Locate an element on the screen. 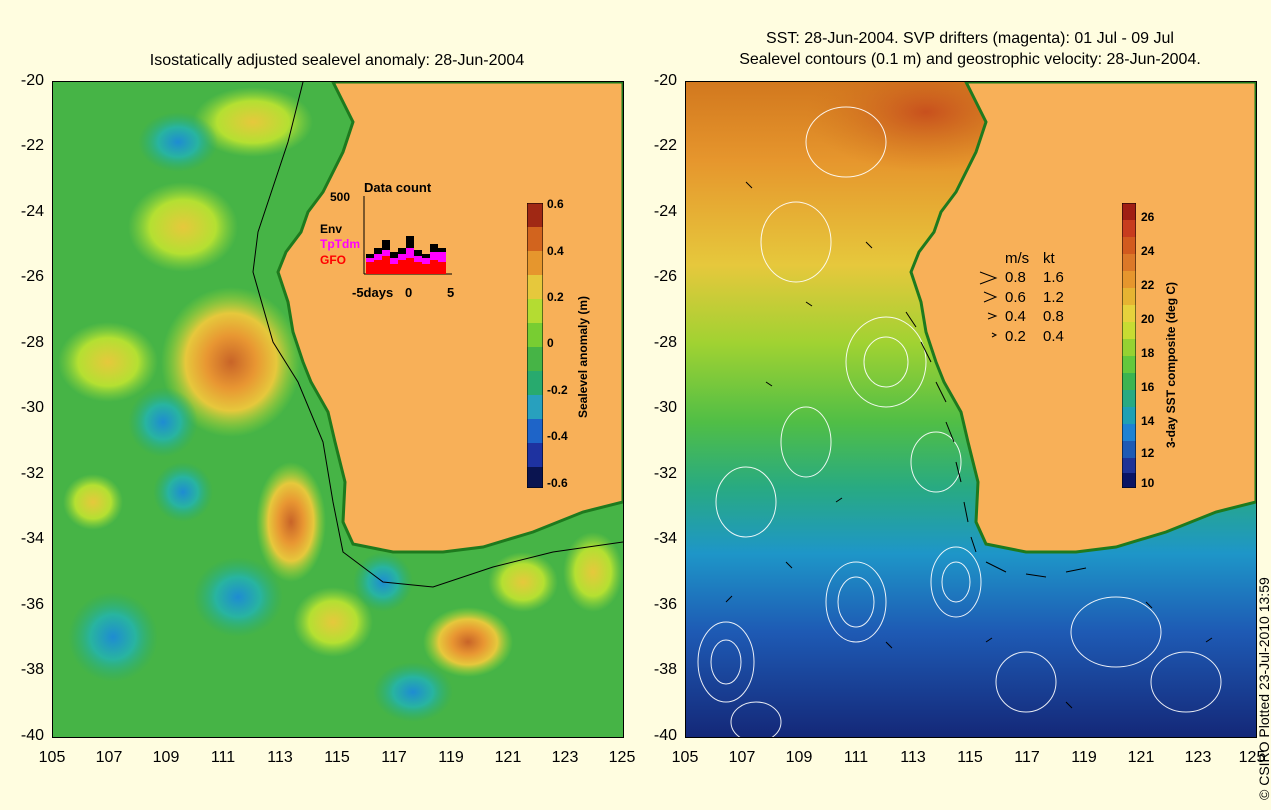 The image size is (1271, 810). sst-colorbar-tick: 20 is located at coordinates (1148, 319).